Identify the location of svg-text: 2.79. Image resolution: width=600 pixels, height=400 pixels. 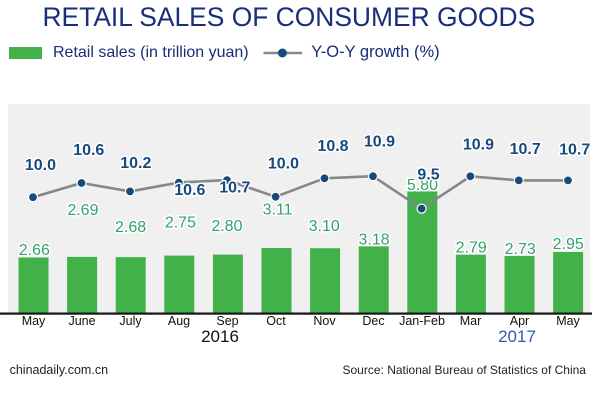
(471, 248).